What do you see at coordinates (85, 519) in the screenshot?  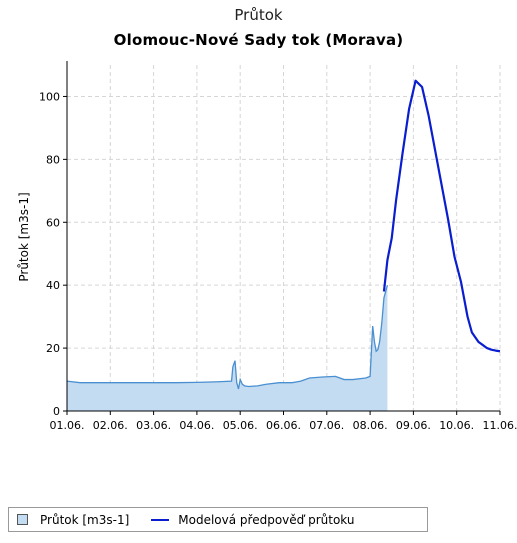 I see `legend-label-flow: Průtok [m3s-1]` at bounding box center [85, 519].